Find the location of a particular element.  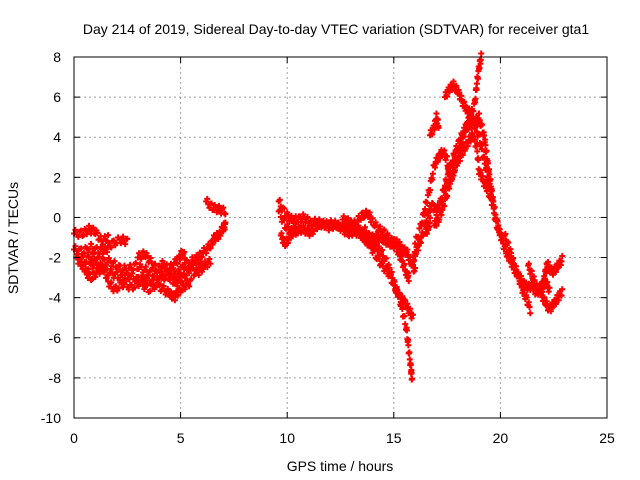

series-t7 is located at coordinates (216, 206).